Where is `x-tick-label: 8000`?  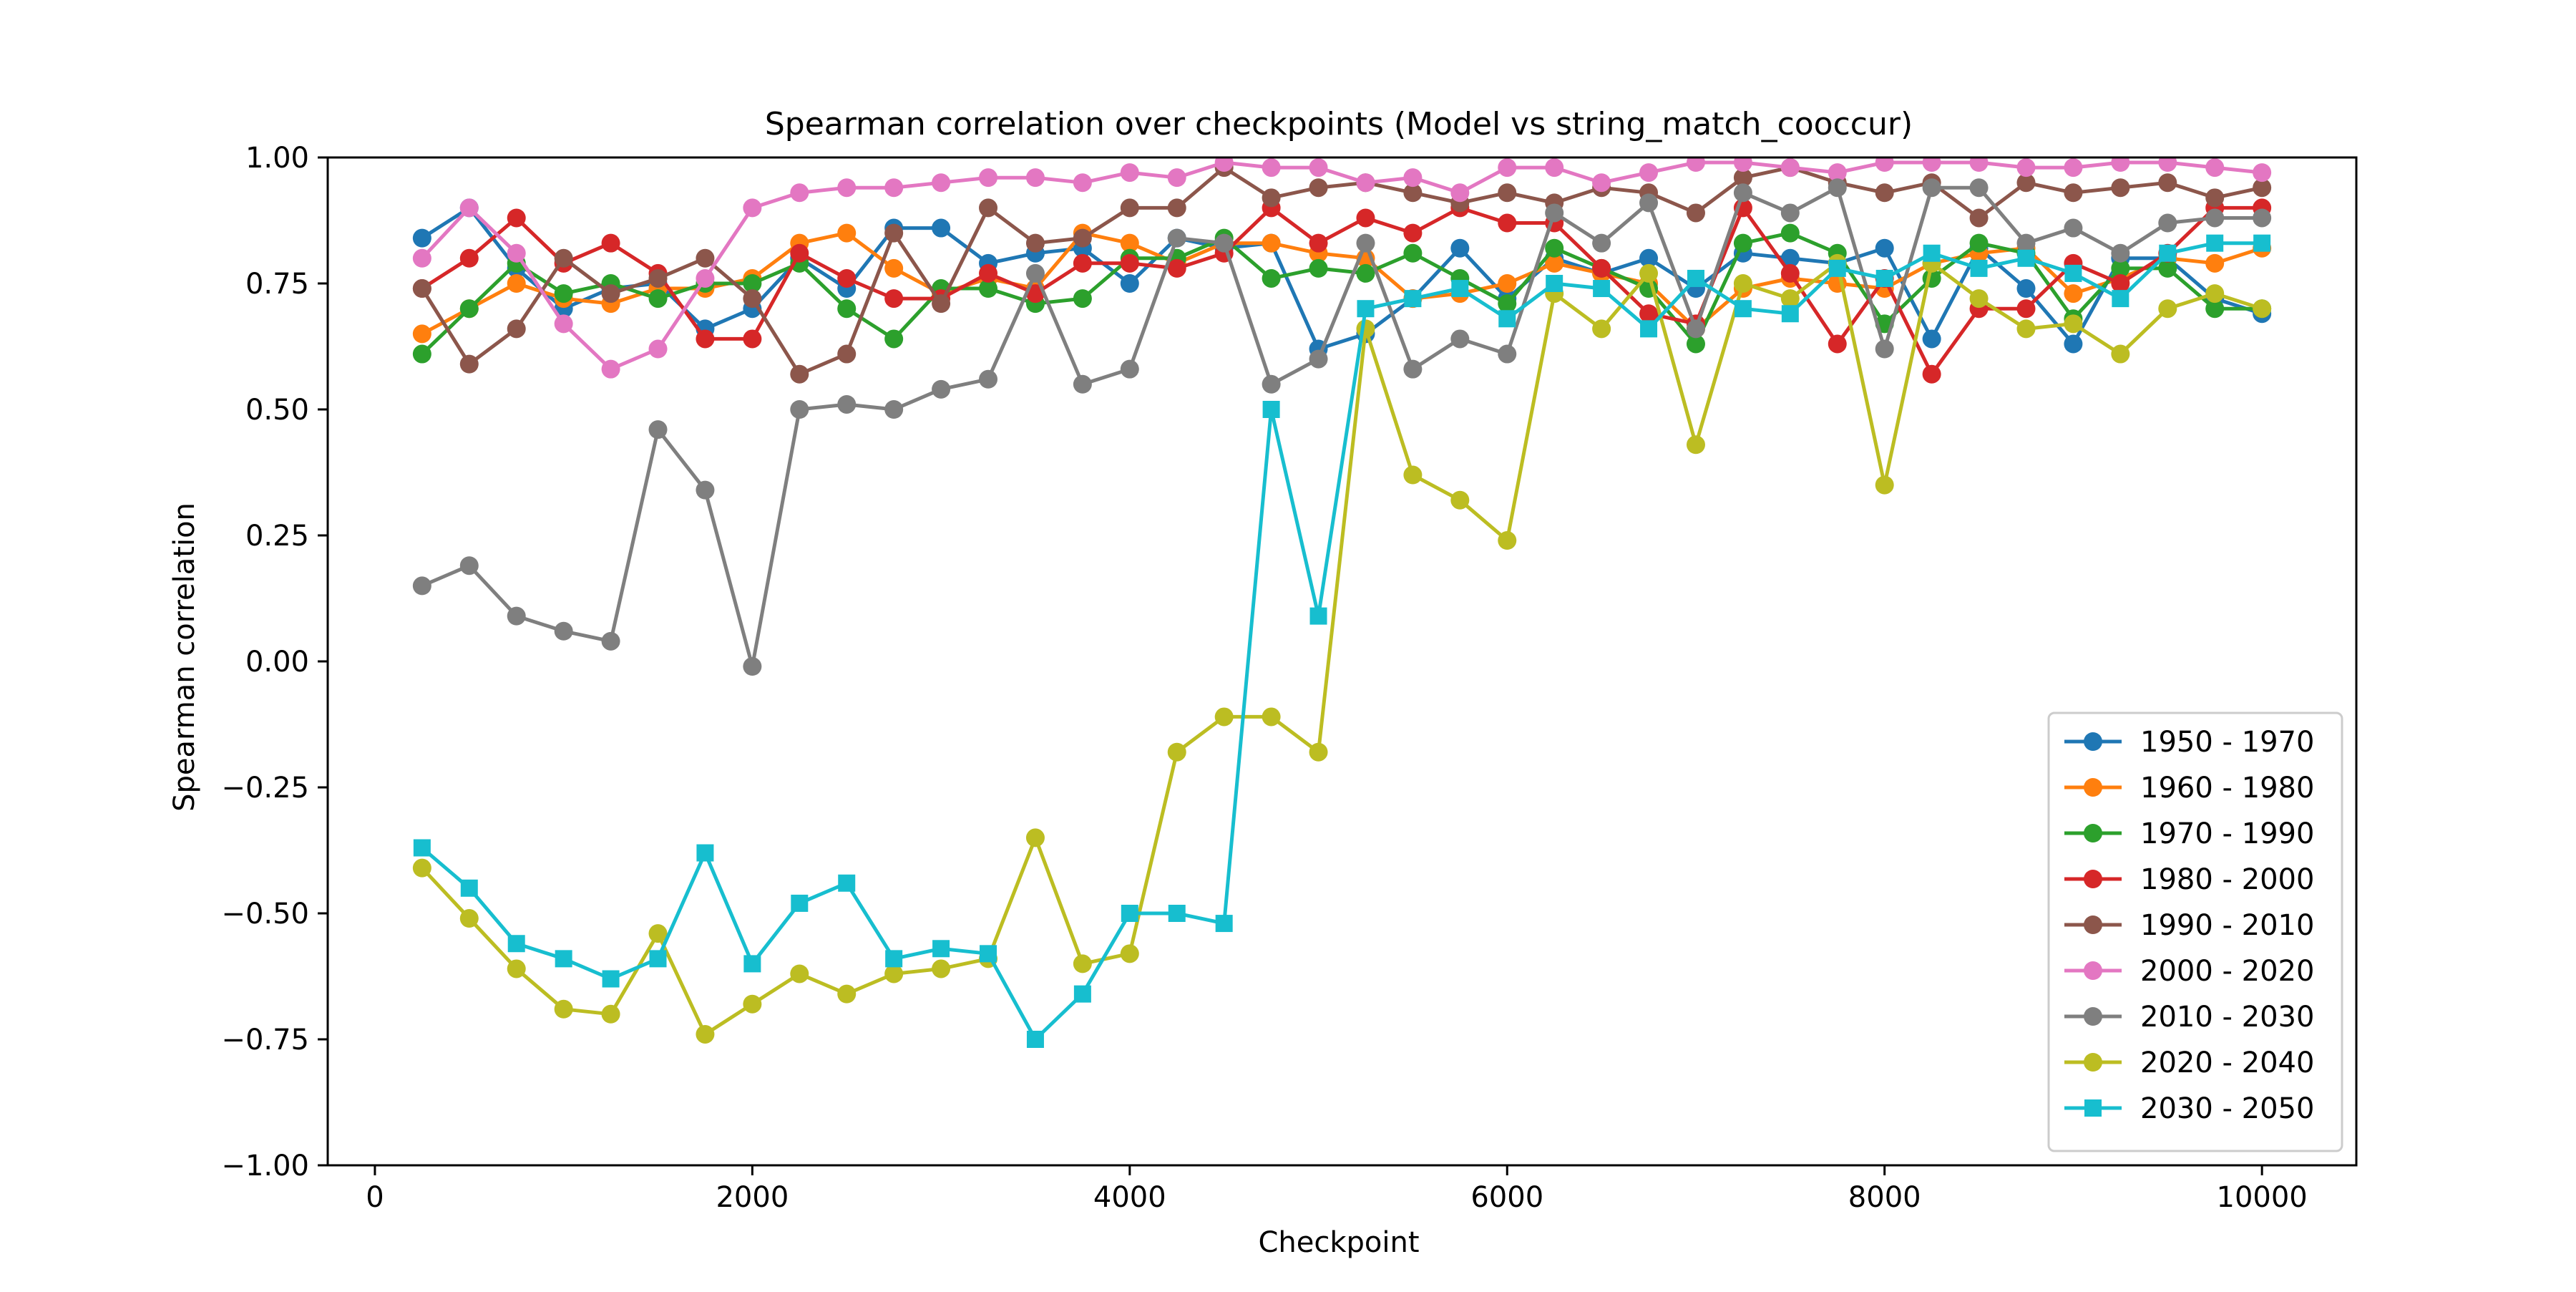
x-tick-label: 8000 is located at coordinates (1884, 1197).